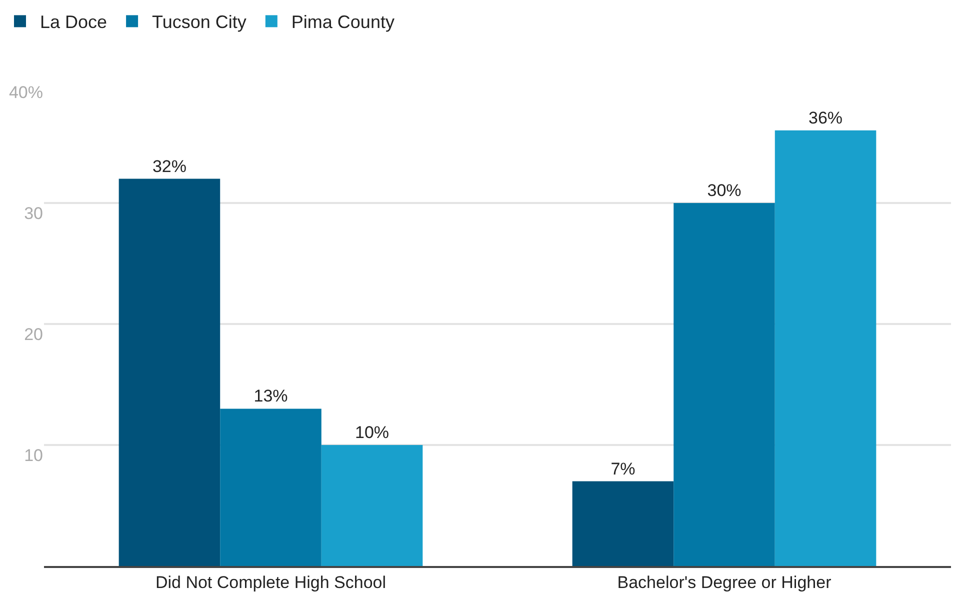  What do you see at coordinates (825, 118) in the screenshot?
I see `data-label: 36%` at bounding box center [825, 118].